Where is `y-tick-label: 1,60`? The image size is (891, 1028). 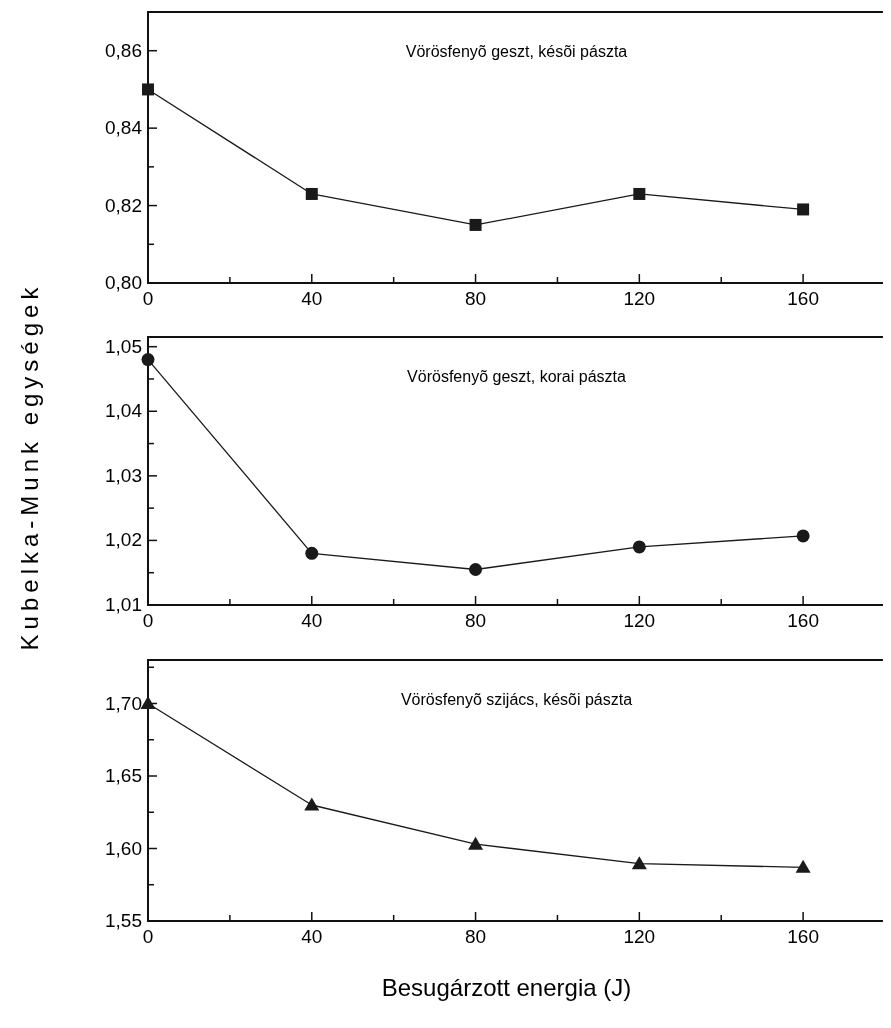
y-tick-label: 1,60 is located at coordinates (123, 848).